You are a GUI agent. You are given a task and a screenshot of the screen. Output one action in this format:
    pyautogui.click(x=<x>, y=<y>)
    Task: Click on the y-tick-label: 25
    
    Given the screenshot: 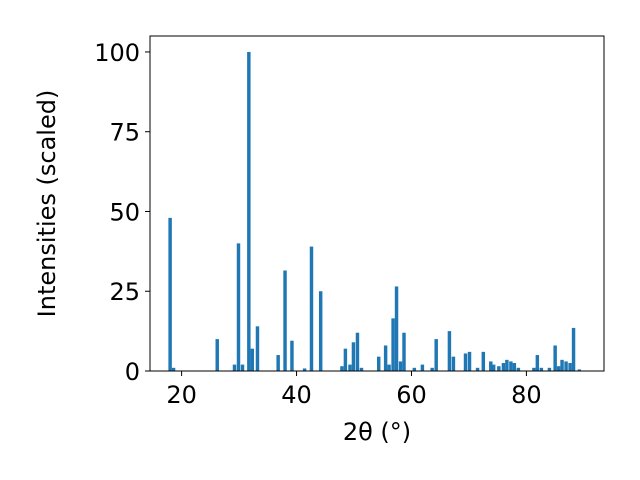 What is the action you would take?
    pyautogui.click(x=124, y=292)
    